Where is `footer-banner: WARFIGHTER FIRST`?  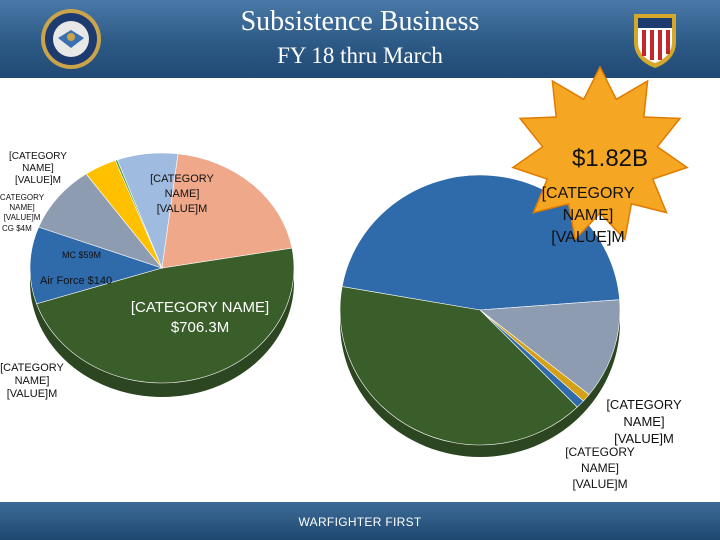 footer-banner: WARFIGHTER FIRST is located at coordinates (360, 521).